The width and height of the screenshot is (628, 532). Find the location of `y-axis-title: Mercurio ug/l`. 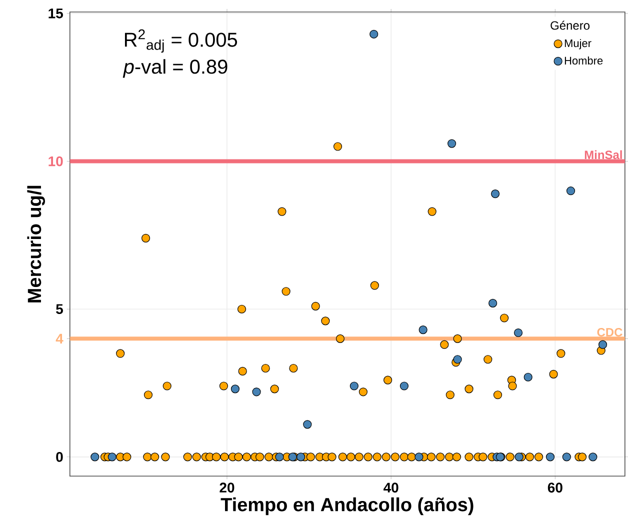

y-axis-title: Mercurio ug/l is located at coordinates (36, 244).